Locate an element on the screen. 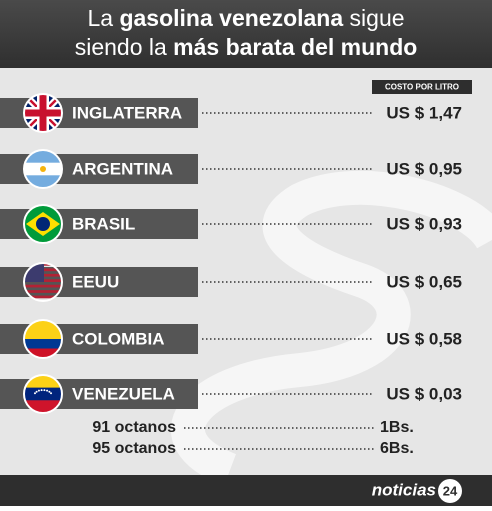 The width and height of the screenshot is (492, 511). title-line: siendo la más barata del mundo is located at coordinates (246, 47).